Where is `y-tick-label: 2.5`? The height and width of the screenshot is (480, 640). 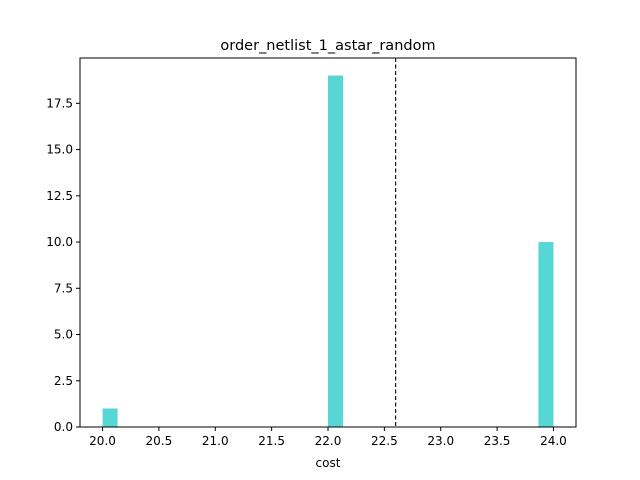
y-tick-label: 2.5 is located at coordinates (63, 381).